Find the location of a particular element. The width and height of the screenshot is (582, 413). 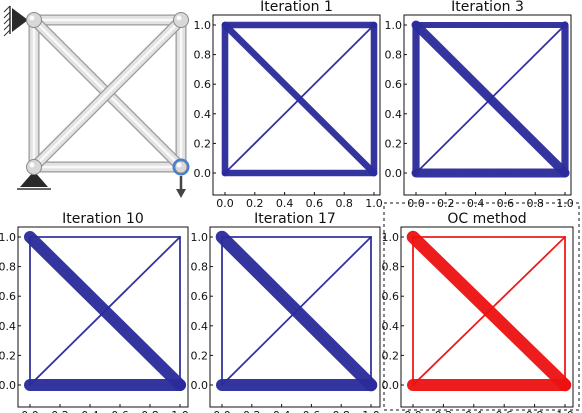

wall-support-triangle is located at coordinates (20, 20).